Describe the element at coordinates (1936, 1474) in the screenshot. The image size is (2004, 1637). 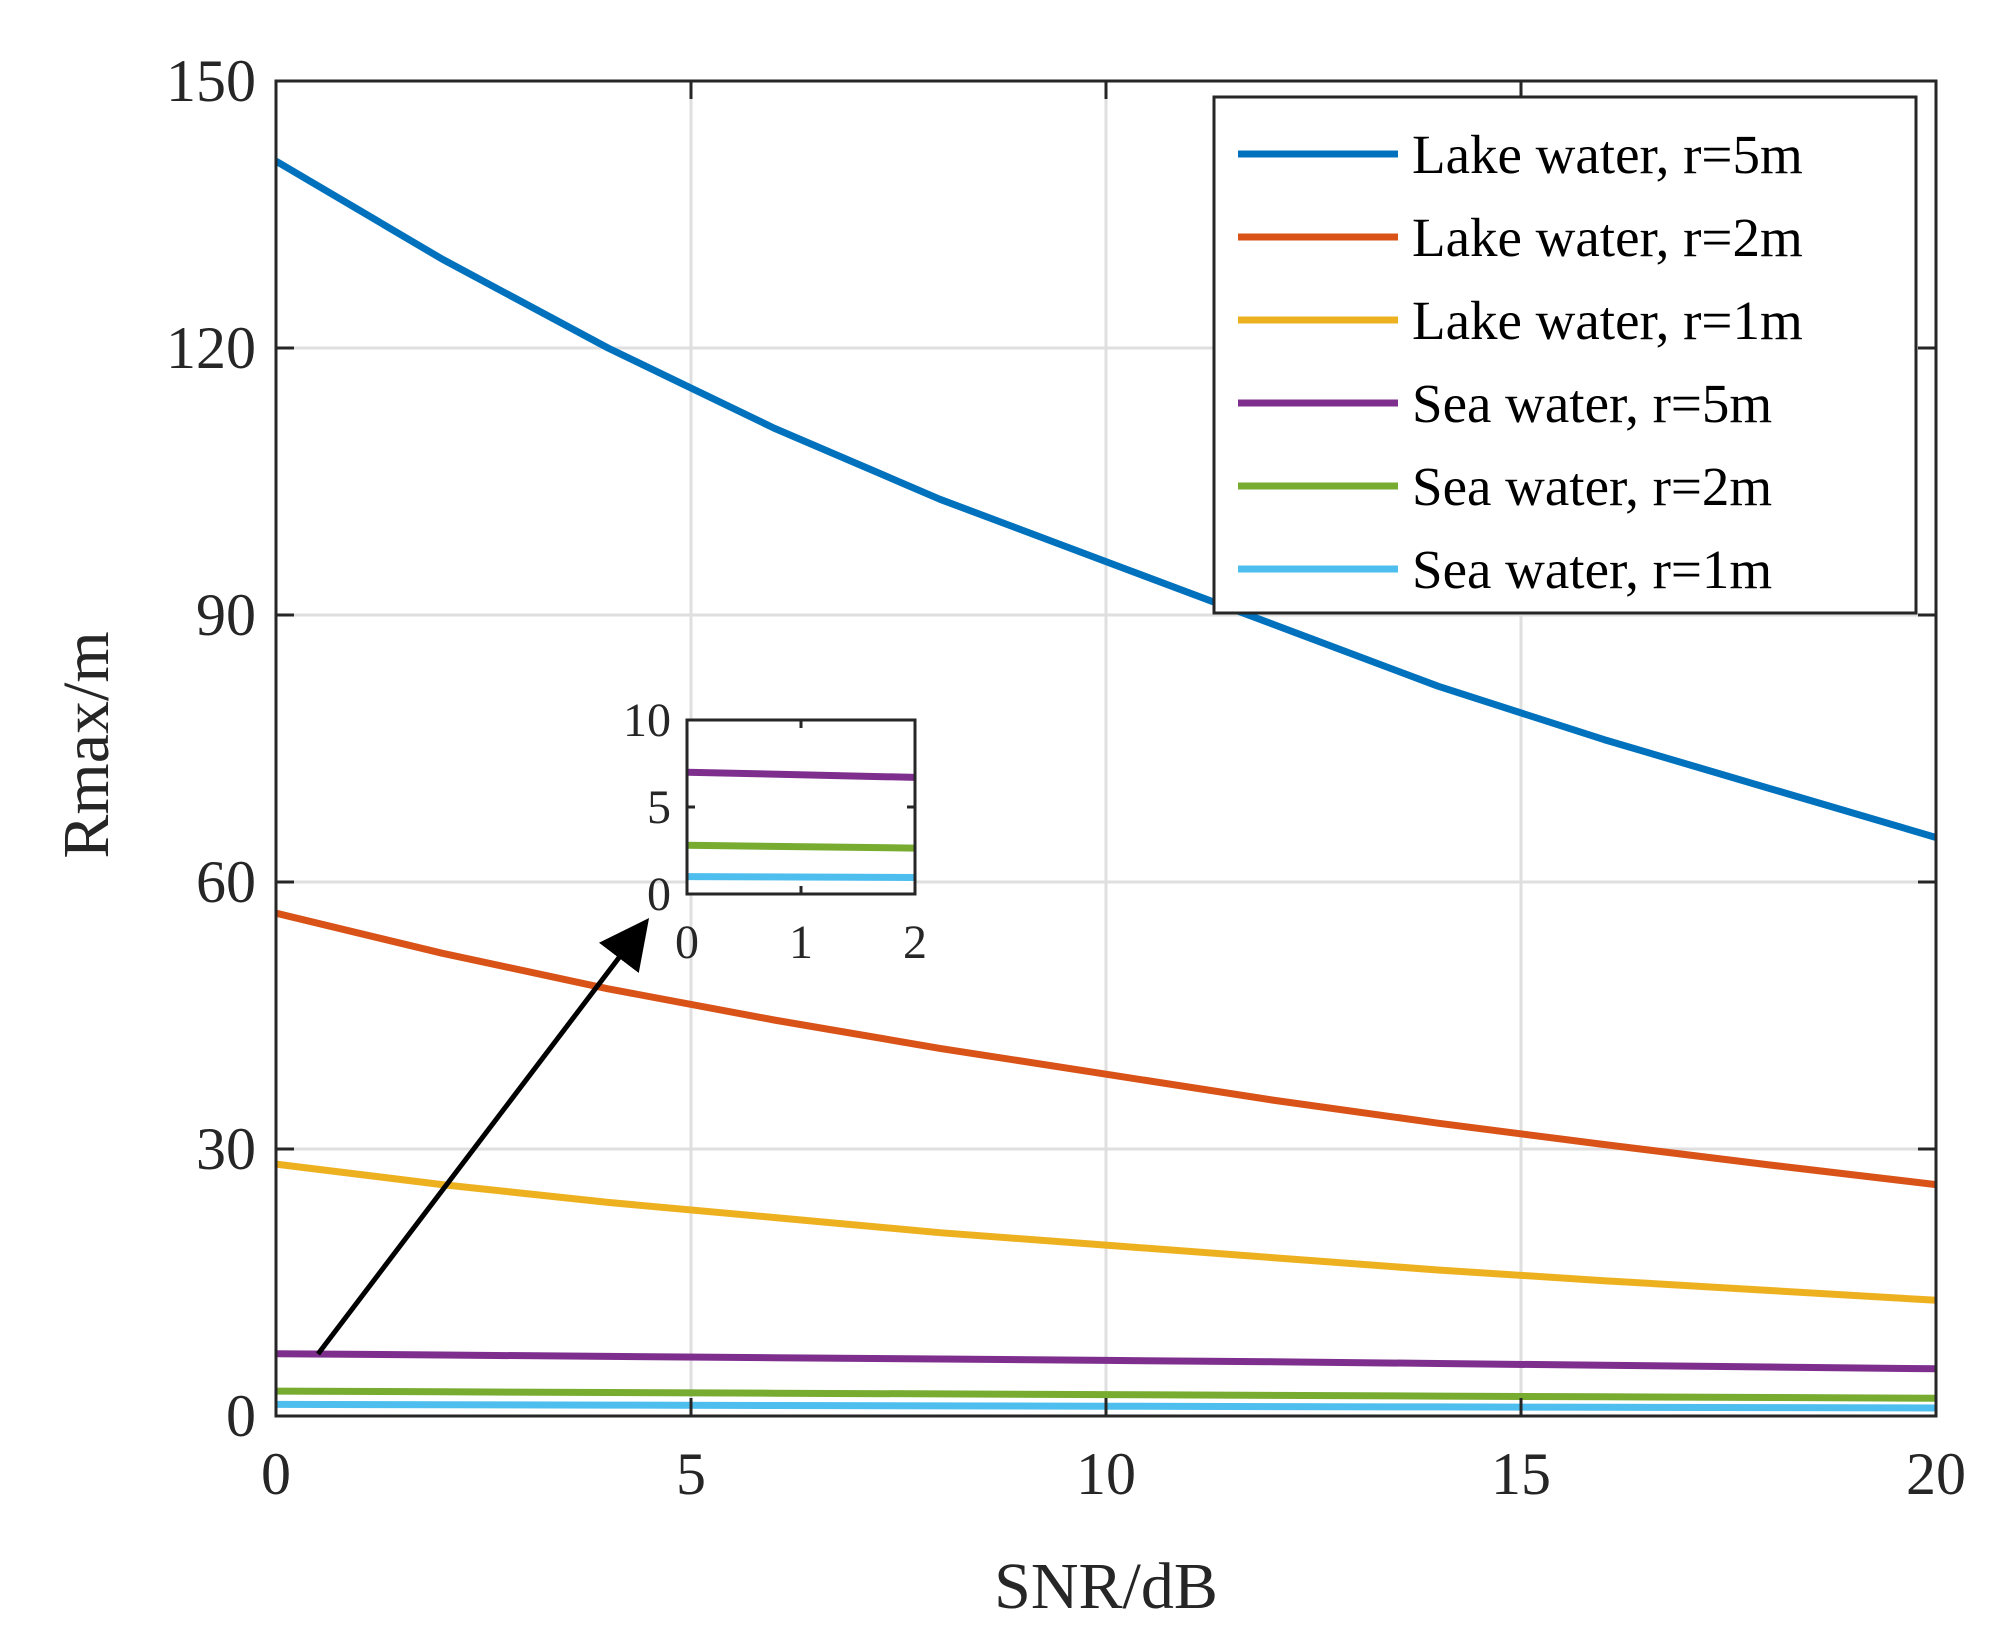
I see `x-tick-label: 20` at that location.